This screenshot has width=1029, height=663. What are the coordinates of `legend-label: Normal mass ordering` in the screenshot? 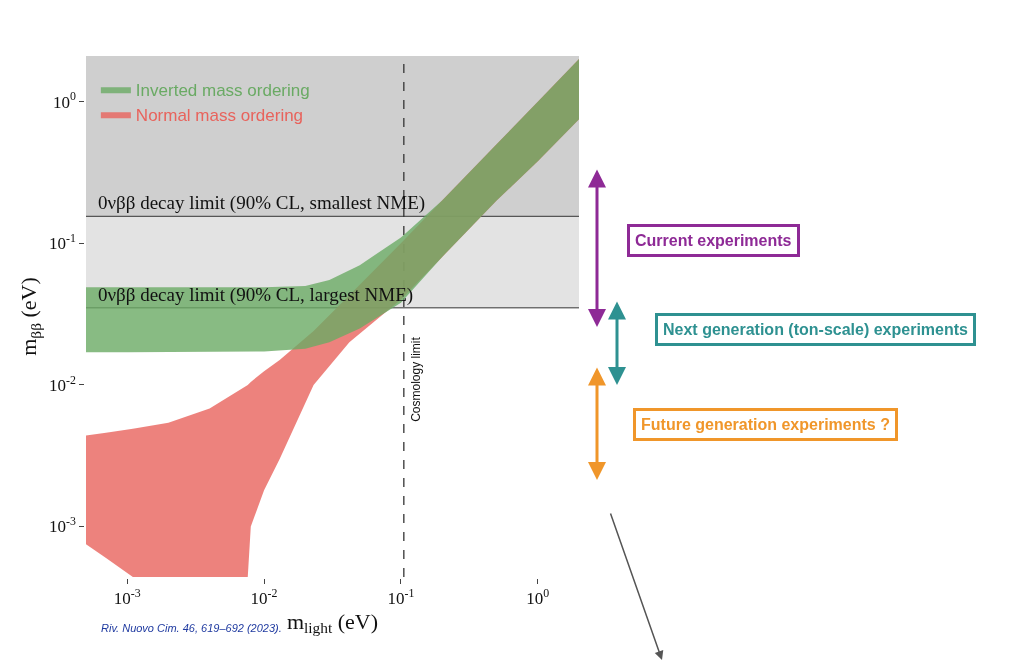 It's located at (219, 115).